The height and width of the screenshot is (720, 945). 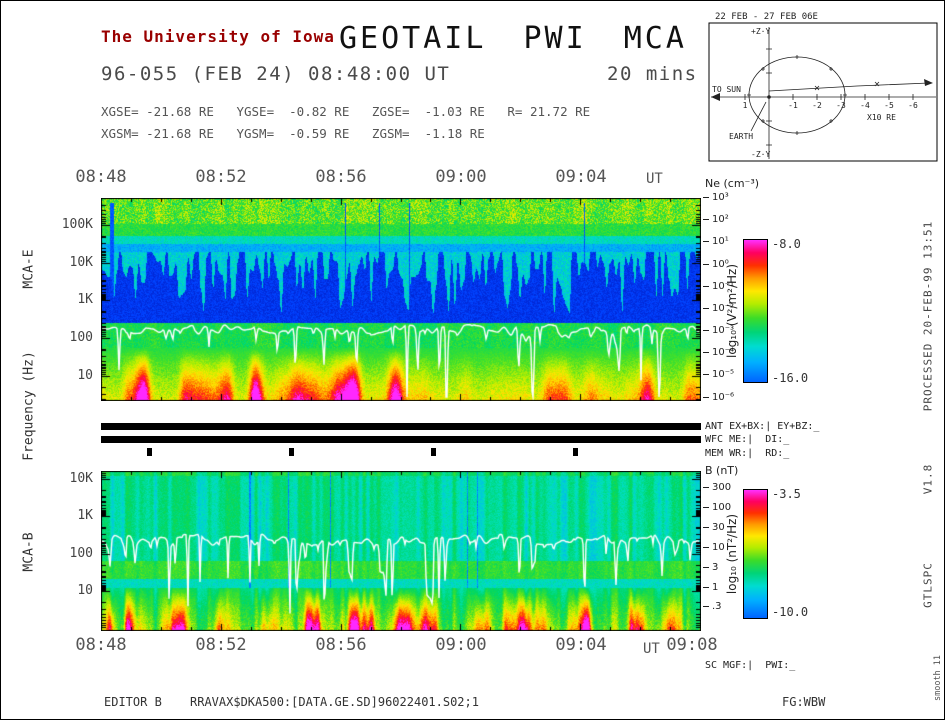 I want to click on plus-z-label: +Z·Y, so click(x=760, y=31).